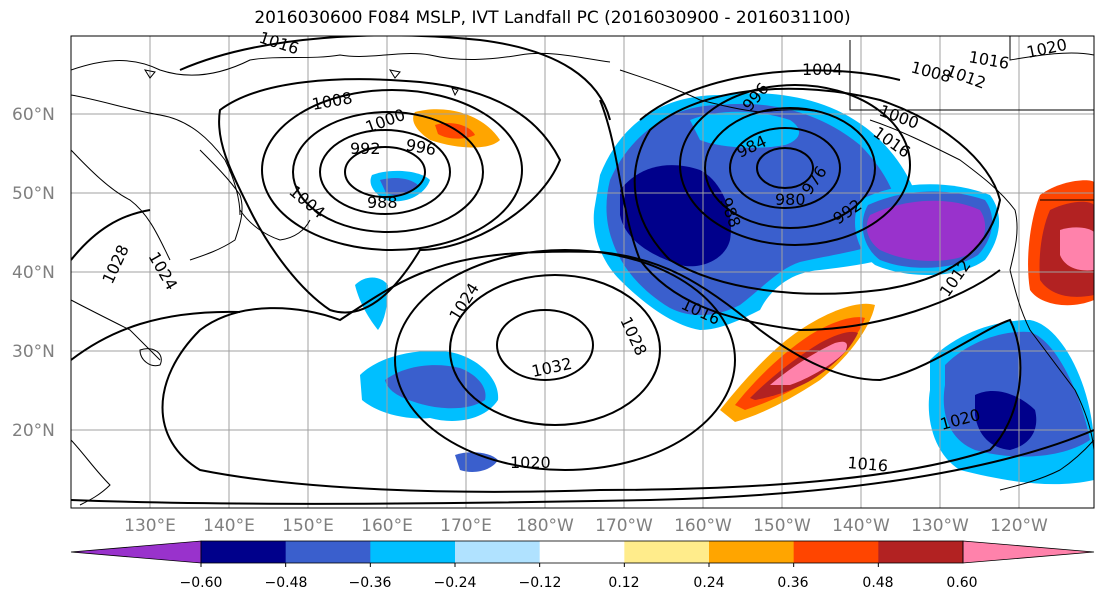 The width and height of the screenshot is (1105, 601). Describe the element at coordinates (33, 194) in the screenshot. I see `lat-label: 50°N` at that location.